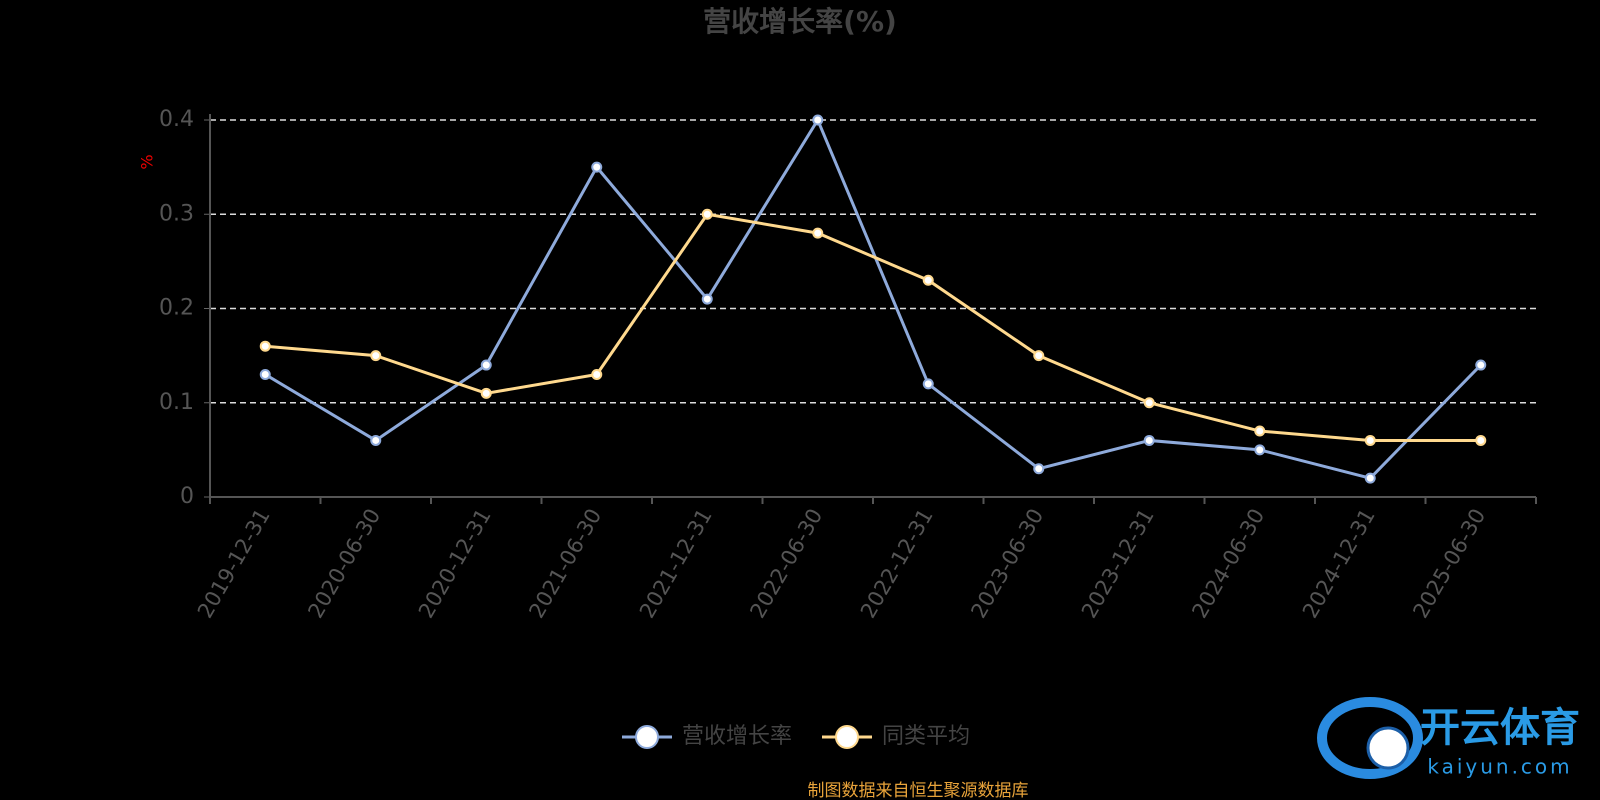 Image resolution: width=1600 pixels, height=800 pixels. I want to click on x-tick-label: 2021-06-30, so click(565, 564).